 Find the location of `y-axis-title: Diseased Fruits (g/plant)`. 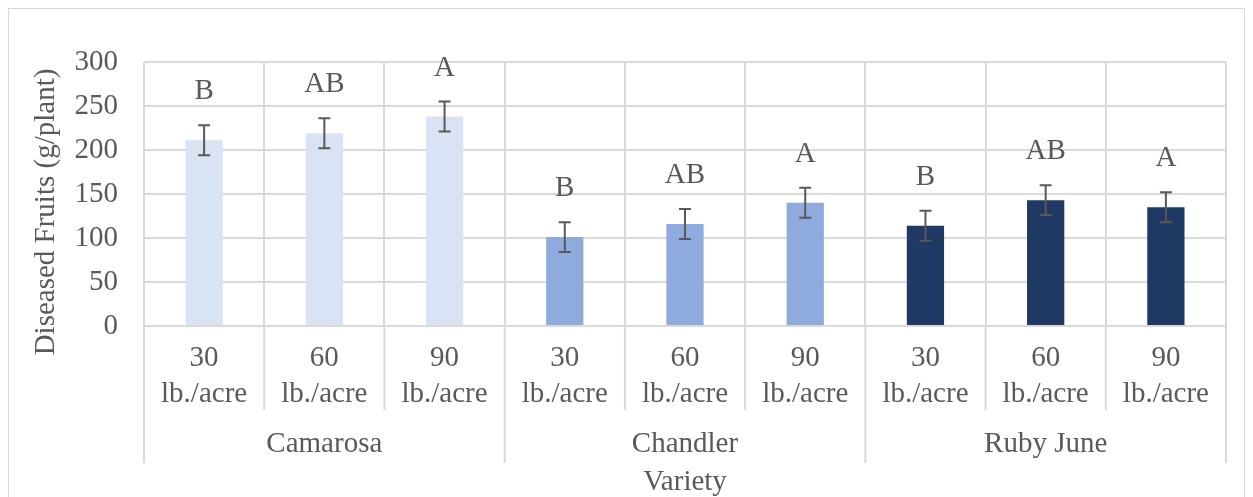

y-axis-title: Diseased Fruits (g/plant) is located at coordinates (44, 212).